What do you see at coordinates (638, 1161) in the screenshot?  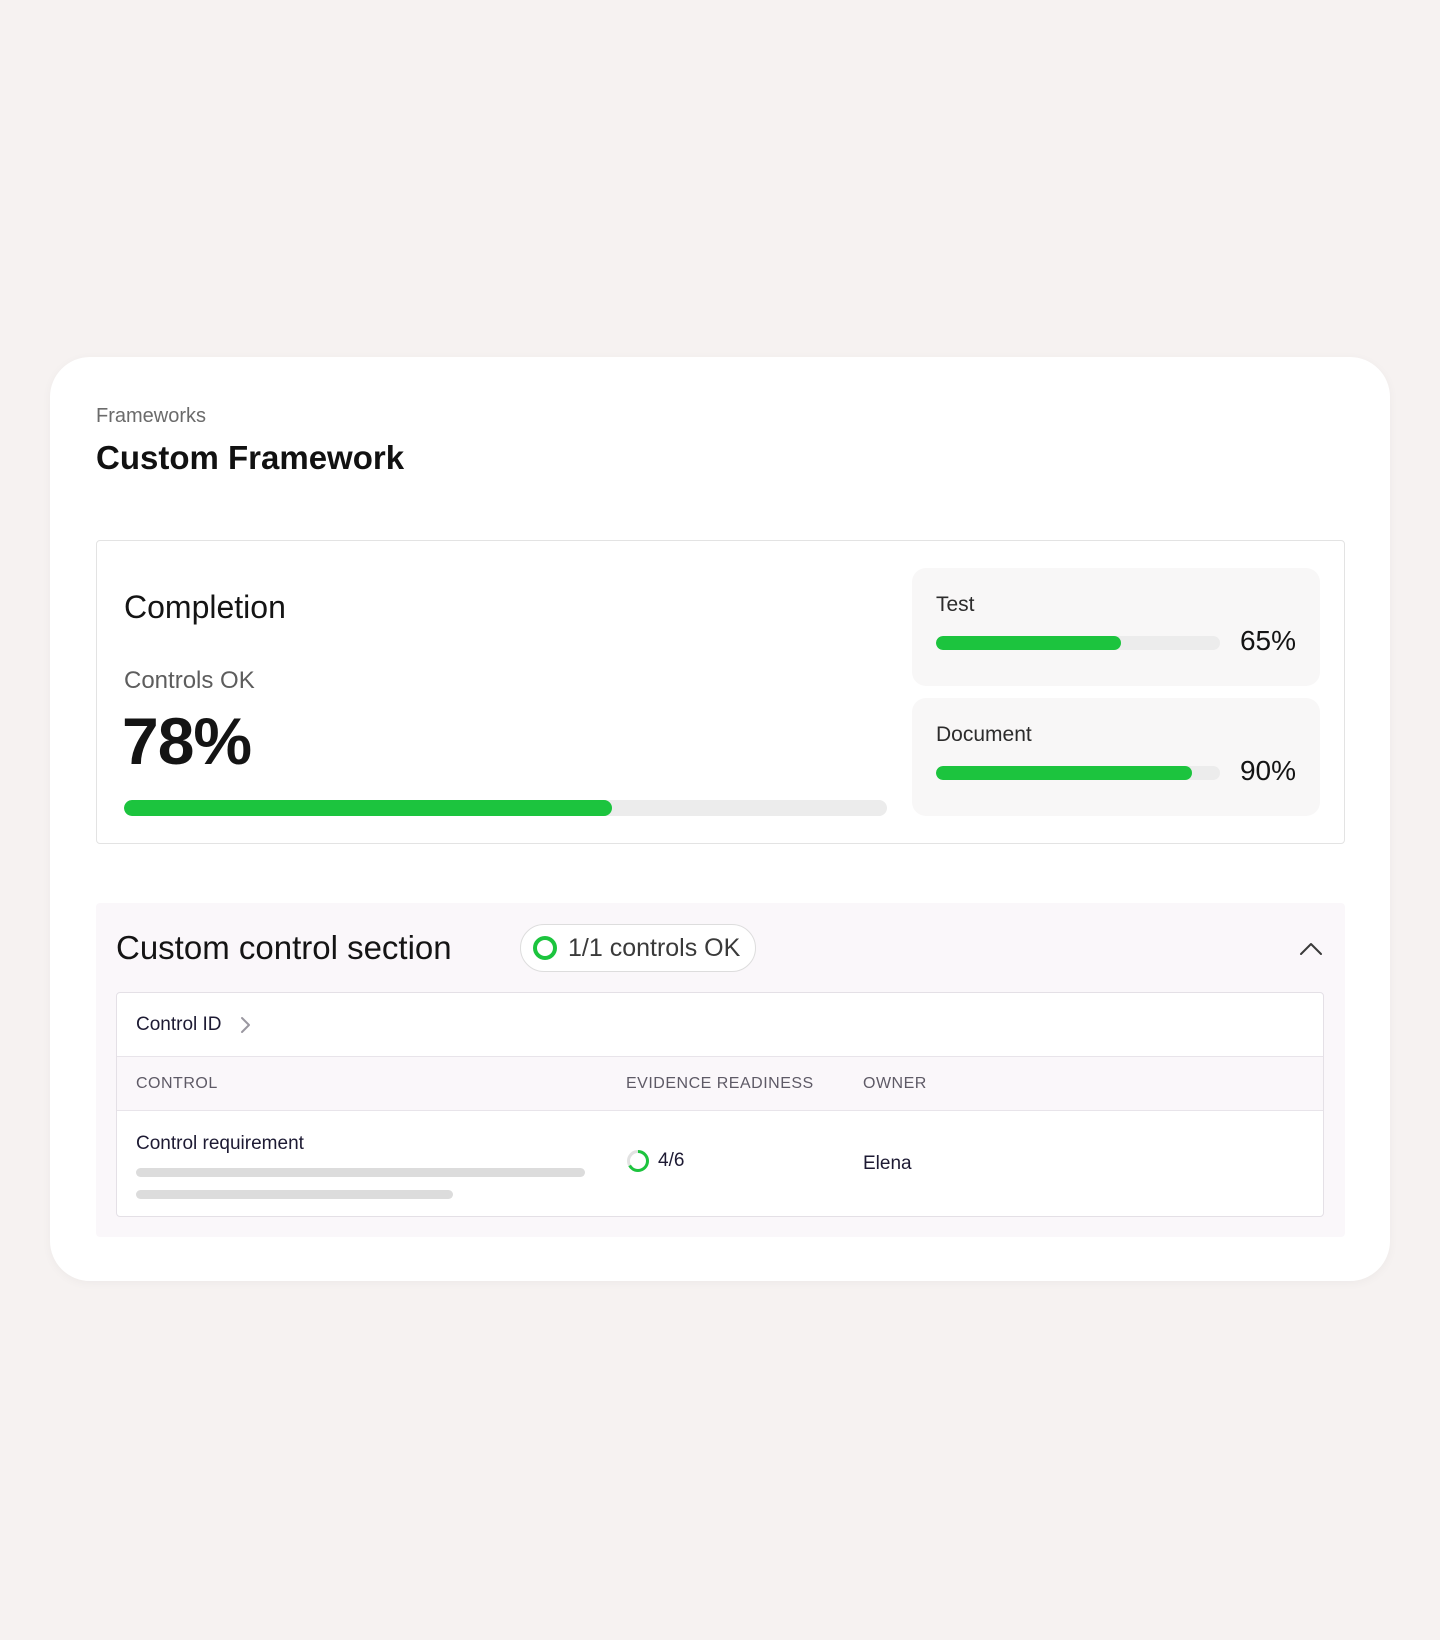 I see `progress-ring-icon` at bounding box center [638, 1161].